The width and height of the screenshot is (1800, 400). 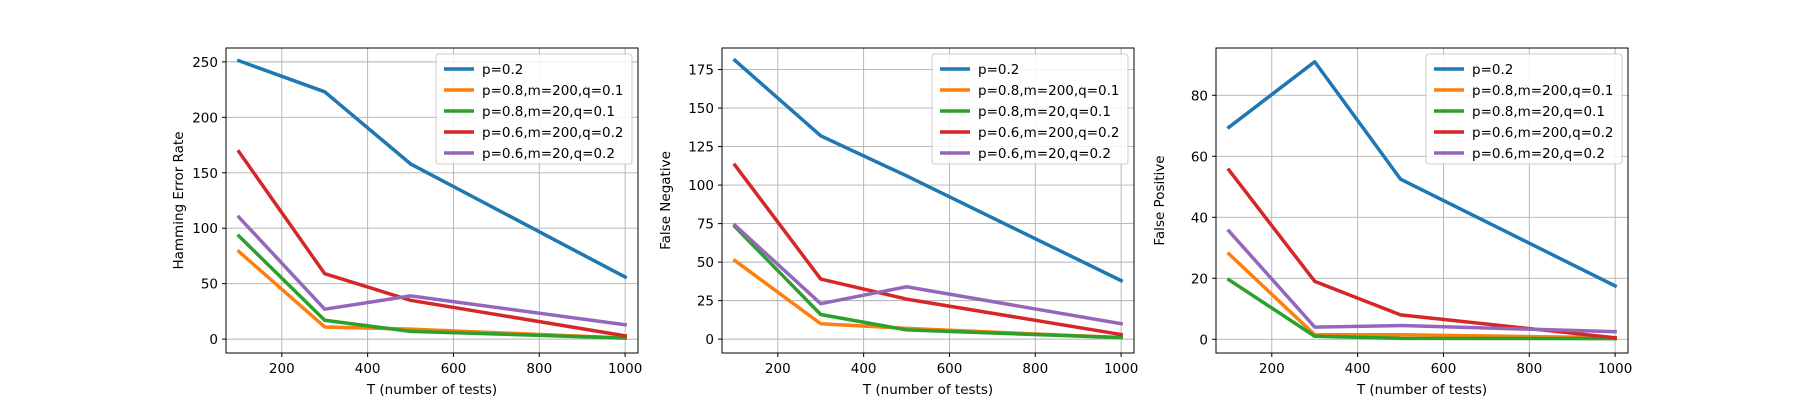 I want to click on y-tick-label: 125, so click(x=701, y=148).